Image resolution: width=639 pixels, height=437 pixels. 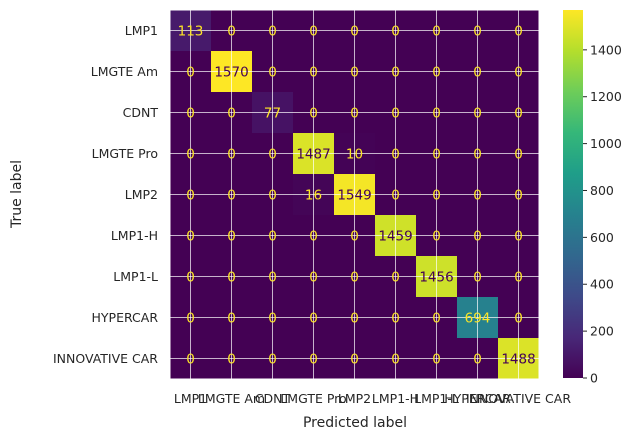 What do you see at coordinates (125, 153) in the screenshot?
I see `y-tick-label: LMGTE Pro` at bounding box center [125, 153].